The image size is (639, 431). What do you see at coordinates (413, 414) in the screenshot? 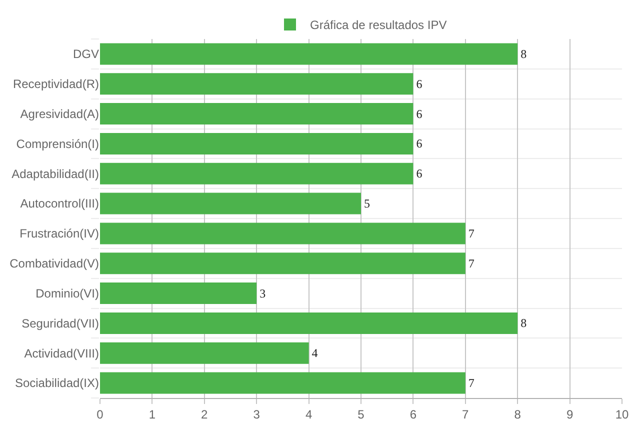
I see `x-tick-label: 6` at bounding box center [413, 414].